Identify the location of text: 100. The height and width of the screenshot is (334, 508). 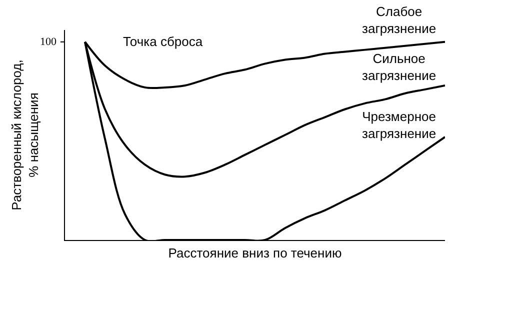
(48, 42).